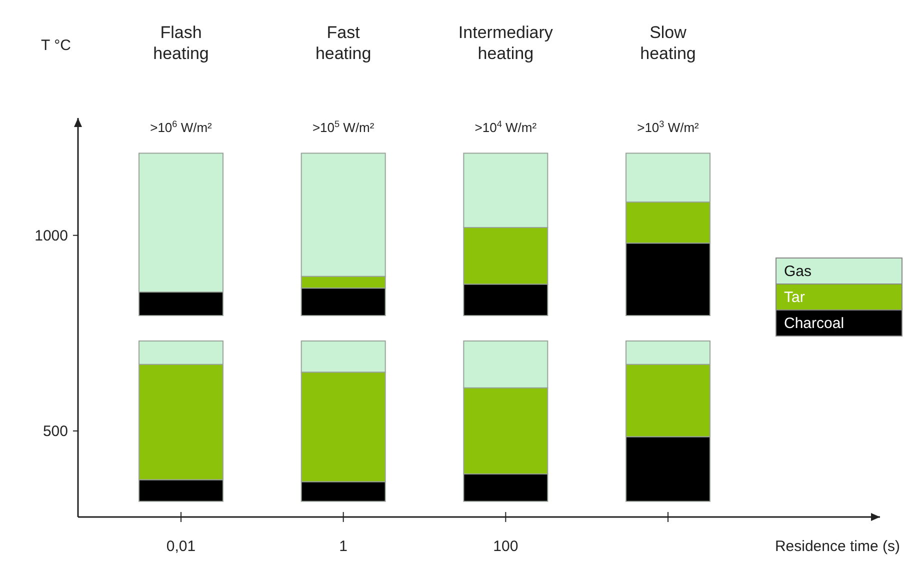 The height and width of the screenshot is (586, 906). I want to click on x-tick-label: 0,01, so click(181, 546).